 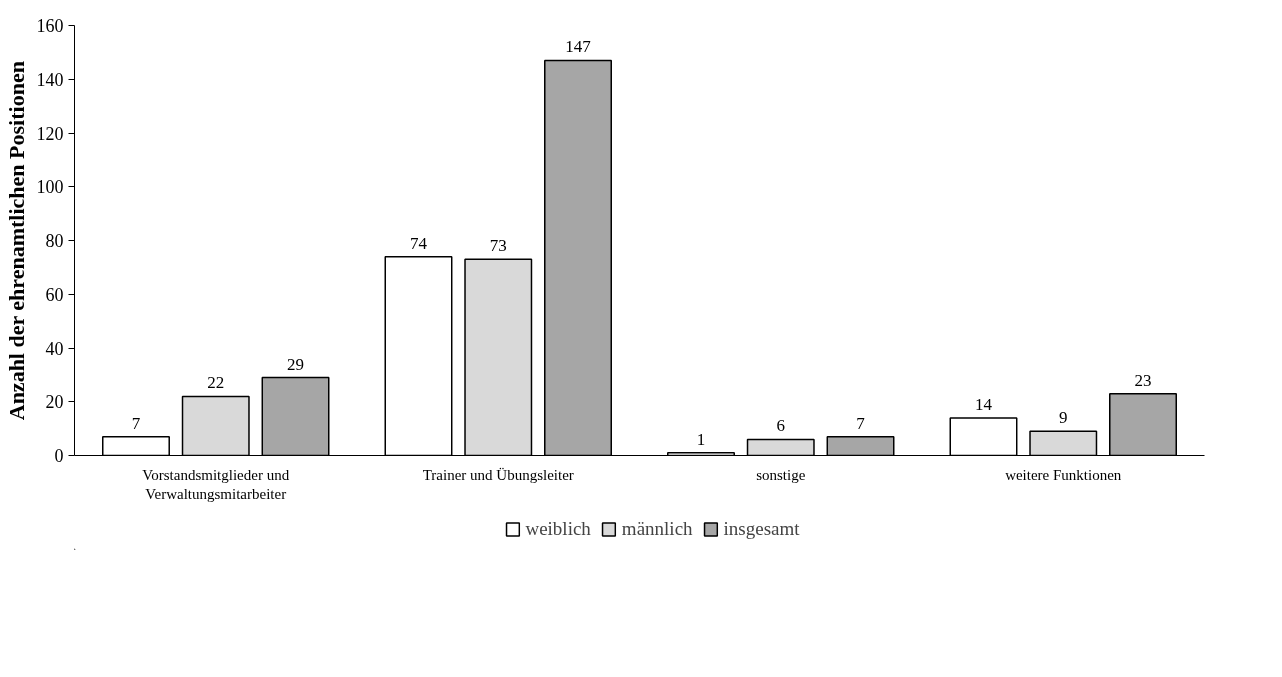 I want to click on y-tick-label: 140, so click(x=50, y=79).